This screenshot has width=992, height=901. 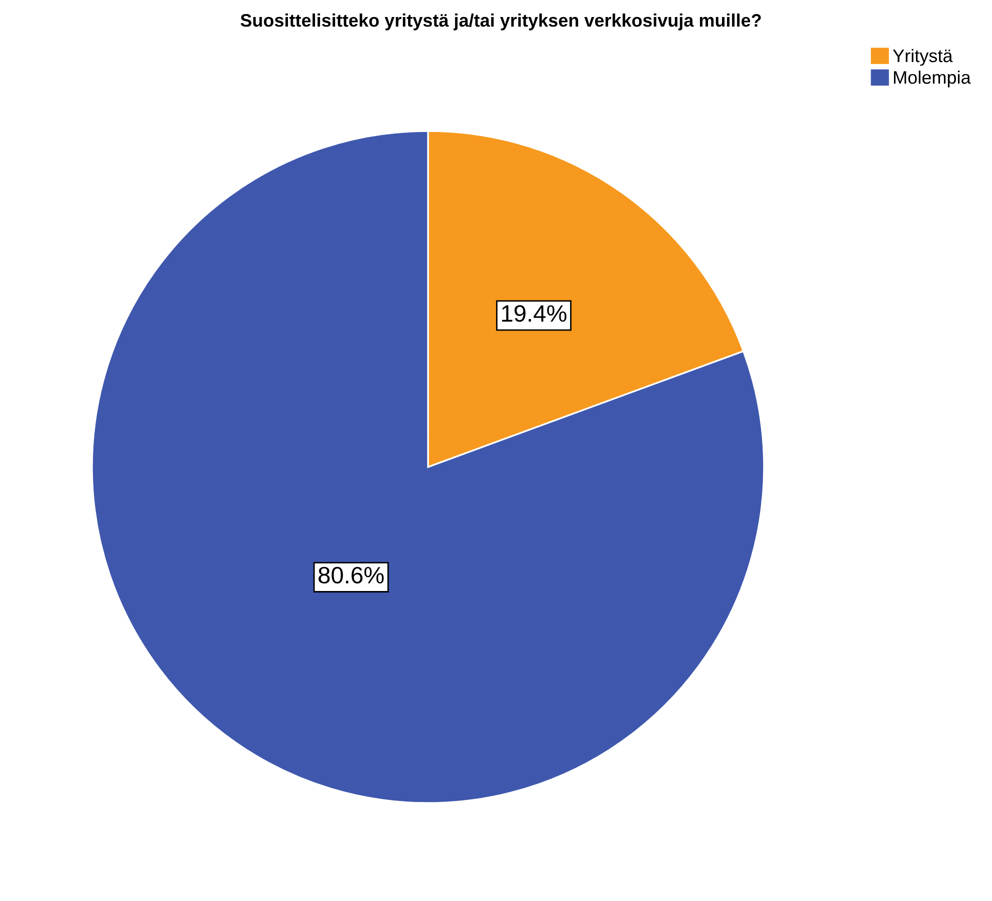 What do you see at coordinates (932, 79) in the screenshot?
I see `legend-label: Molempia` at bounding box center [932, 79].